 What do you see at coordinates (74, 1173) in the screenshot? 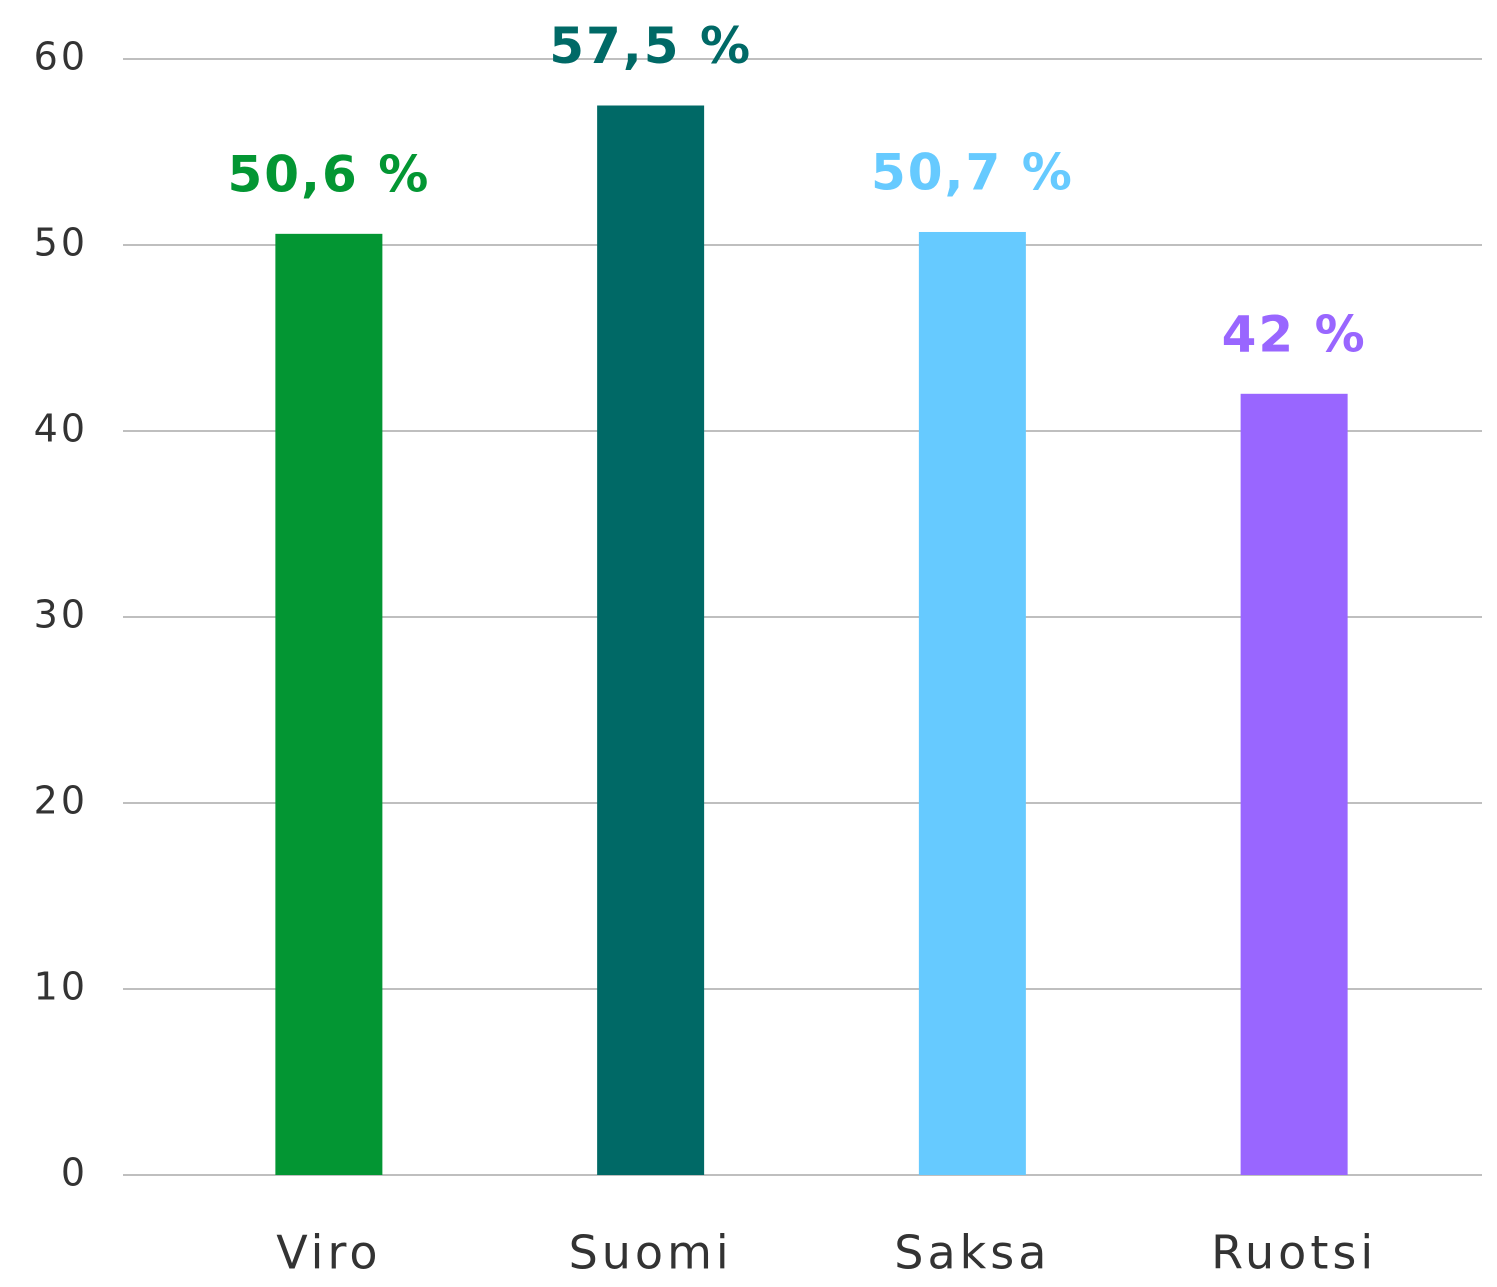
I see `y-tick-label: 0` at bounding box center [74, 1173].